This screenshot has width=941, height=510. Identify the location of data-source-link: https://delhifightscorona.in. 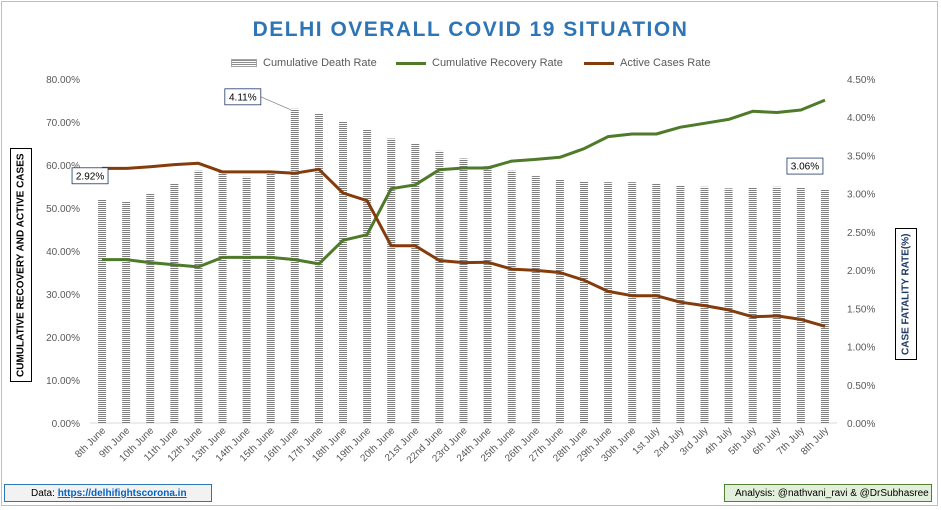
(122, 493).